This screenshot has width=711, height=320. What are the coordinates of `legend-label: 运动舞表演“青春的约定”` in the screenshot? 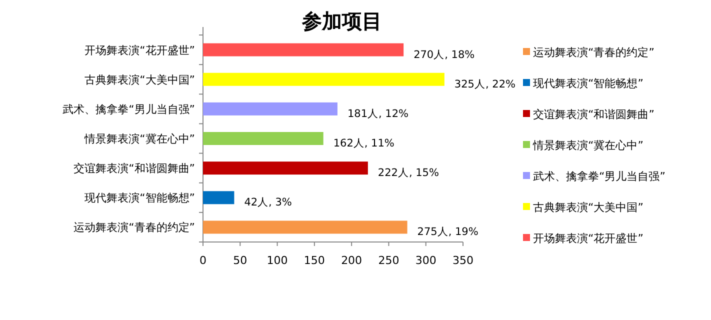 It's located at (593, 52).